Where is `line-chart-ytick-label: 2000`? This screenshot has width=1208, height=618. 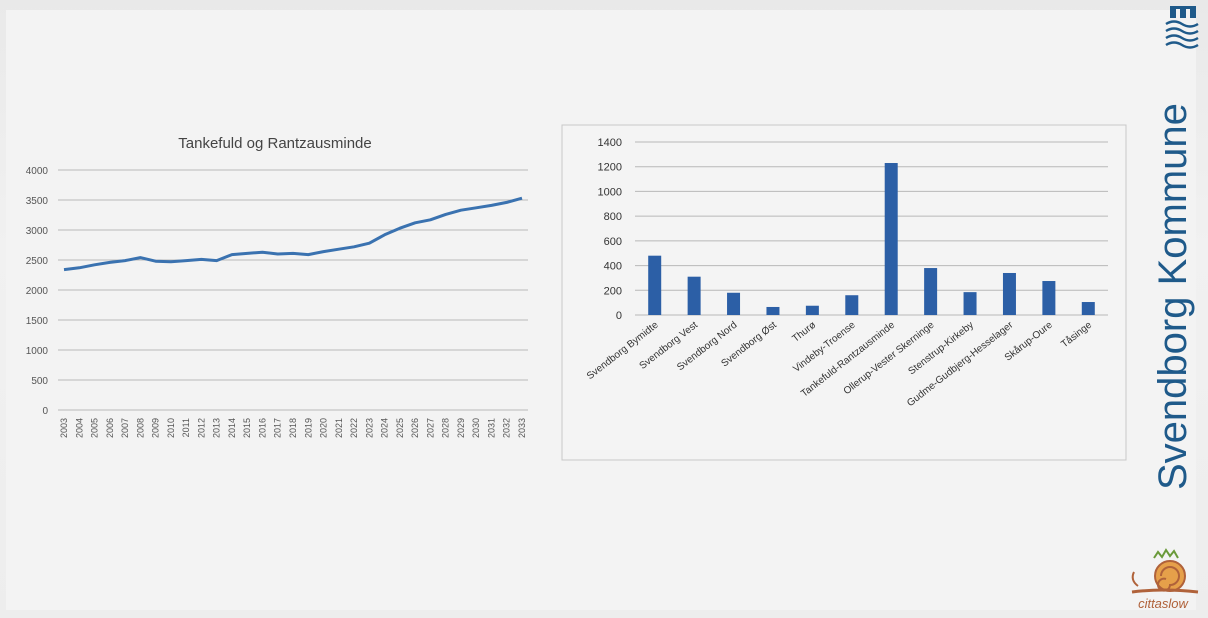
line-chart-ytick-label: 2000 is located at coordinates (37, 291).